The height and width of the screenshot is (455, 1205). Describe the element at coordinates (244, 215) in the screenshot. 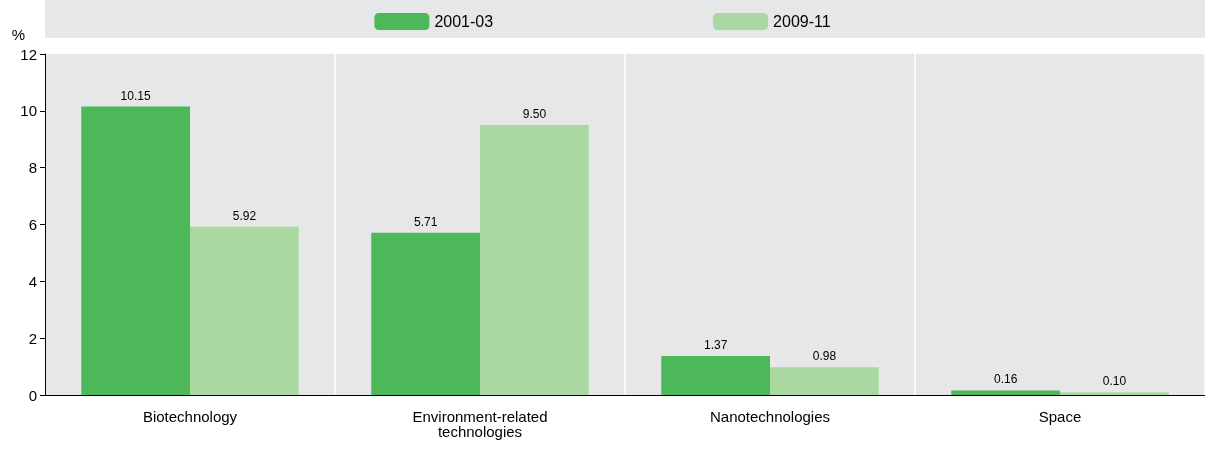

I see `data-label: 5.92` at that location.